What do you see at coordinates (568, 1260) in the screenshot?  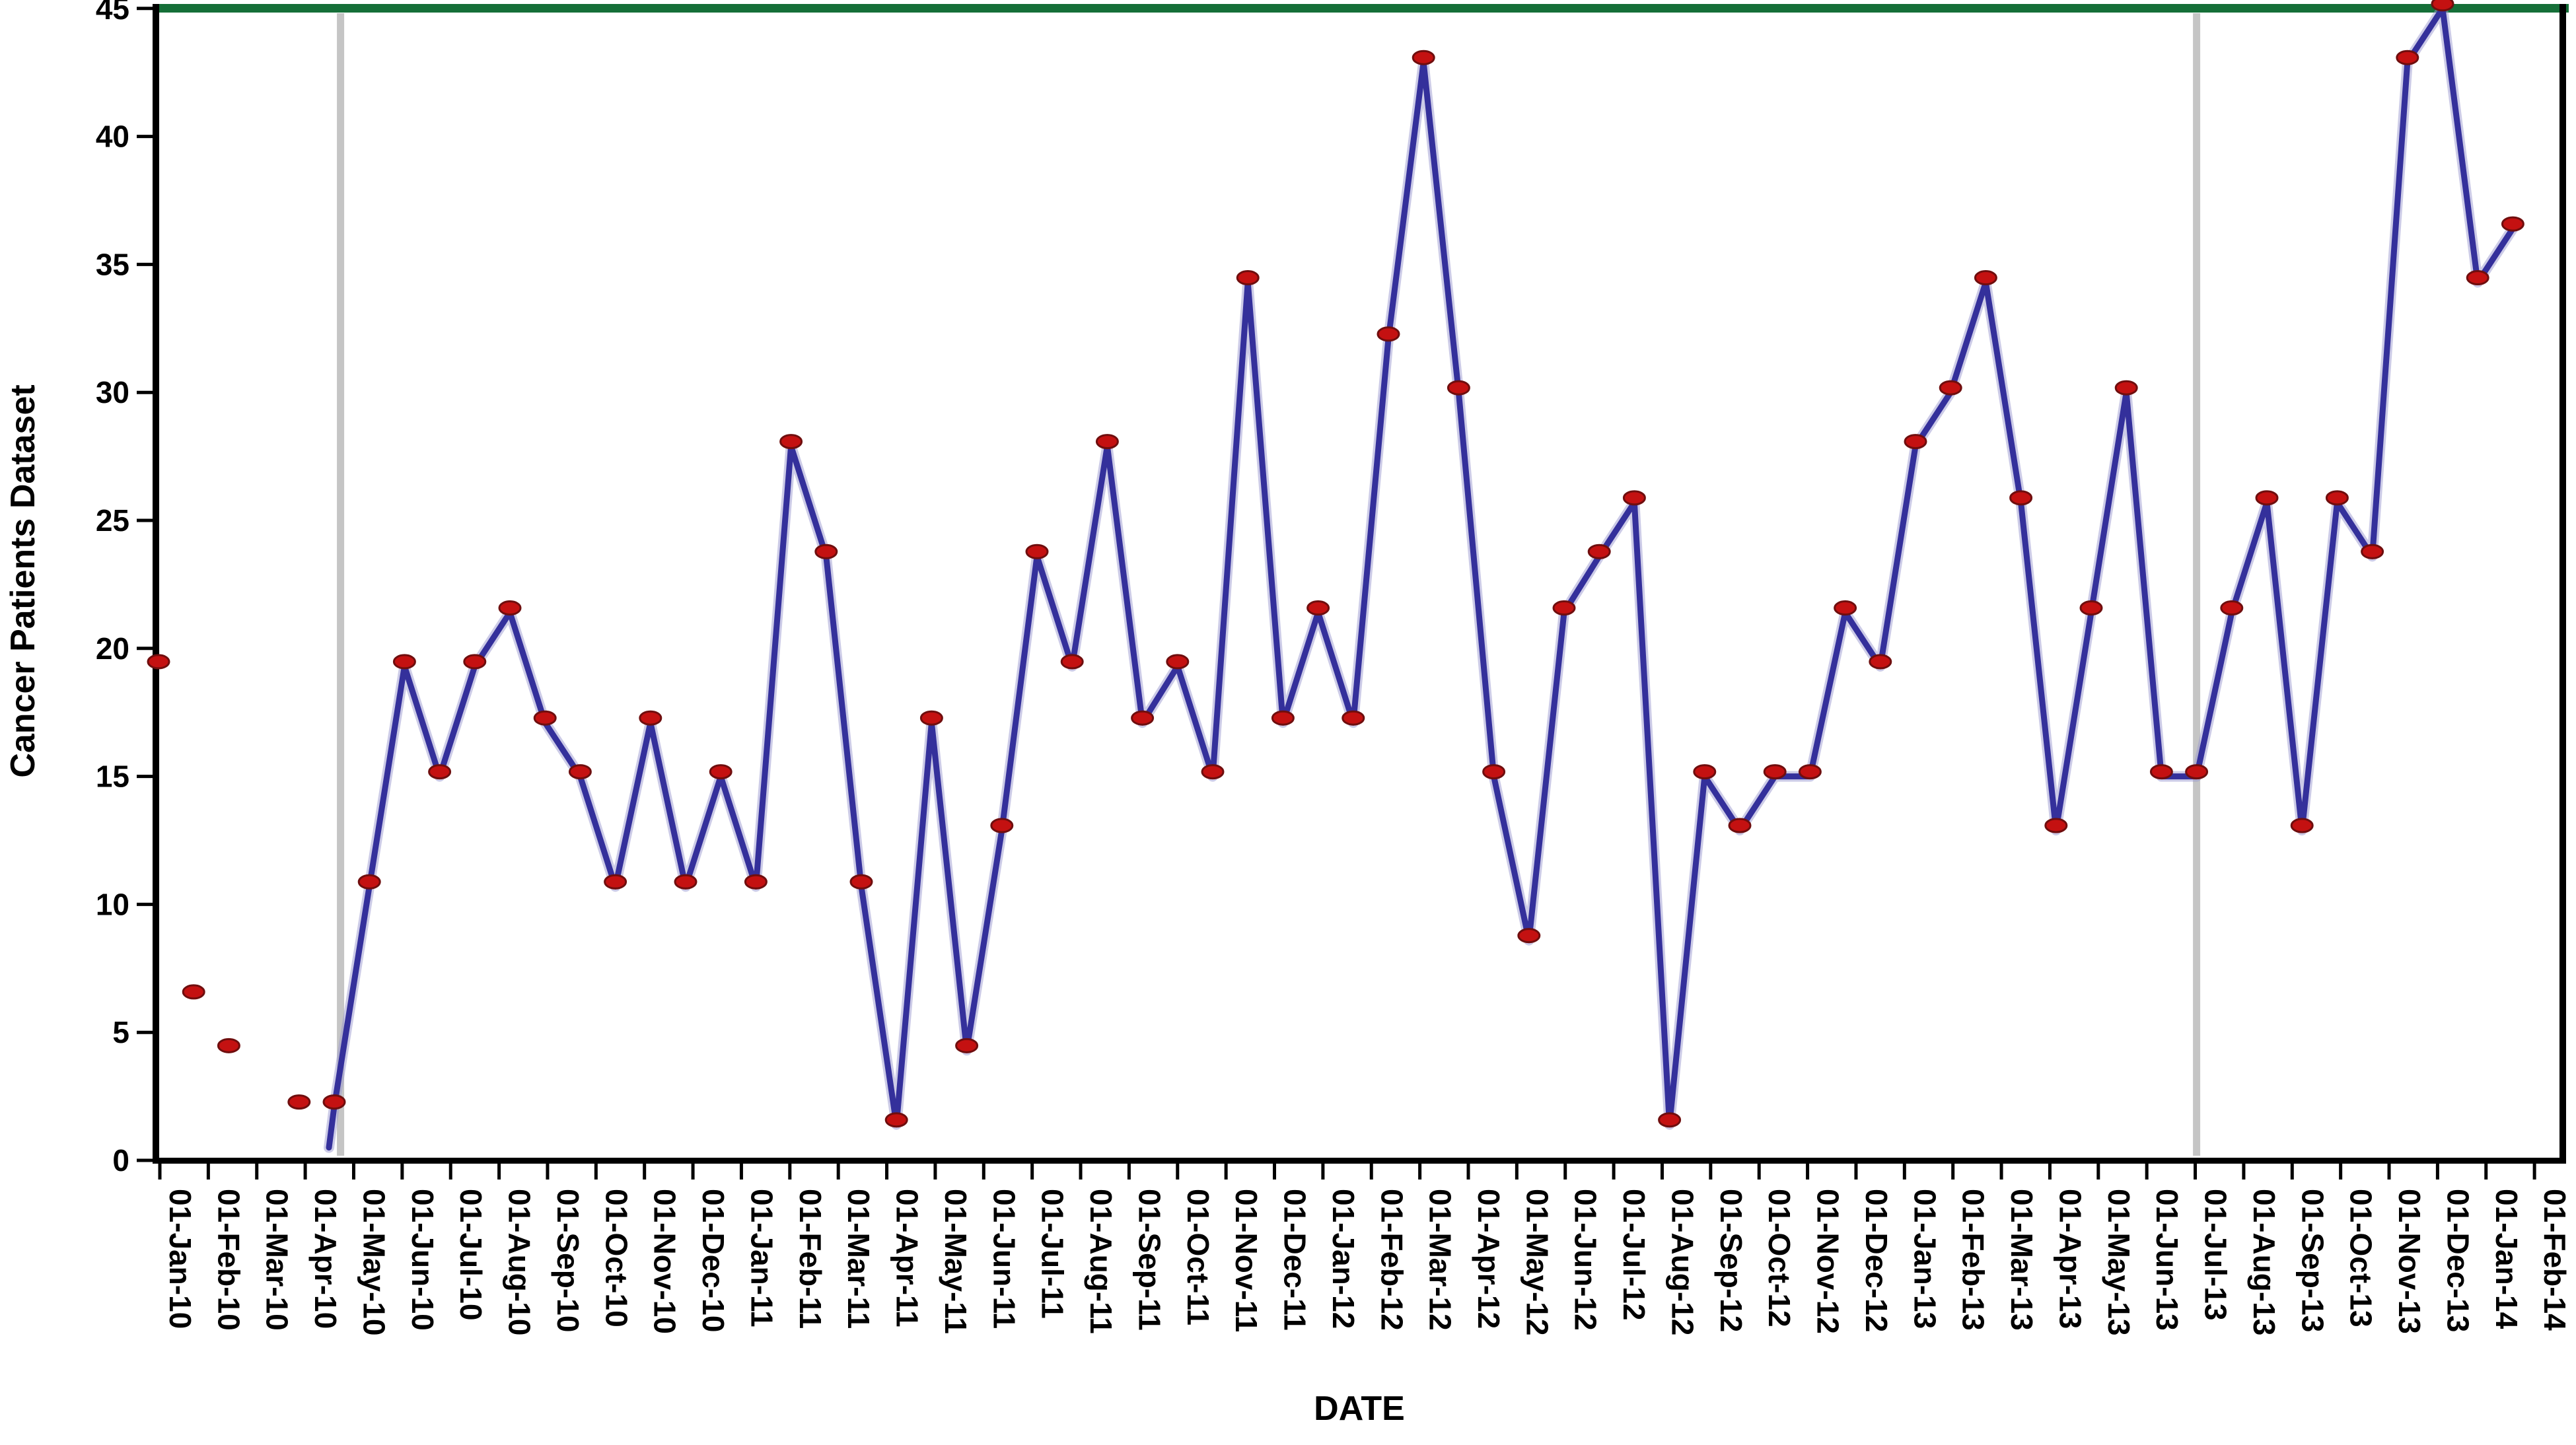 I see `x-tick-label: 01-Sep-10` at bounding box center [568, 1260].